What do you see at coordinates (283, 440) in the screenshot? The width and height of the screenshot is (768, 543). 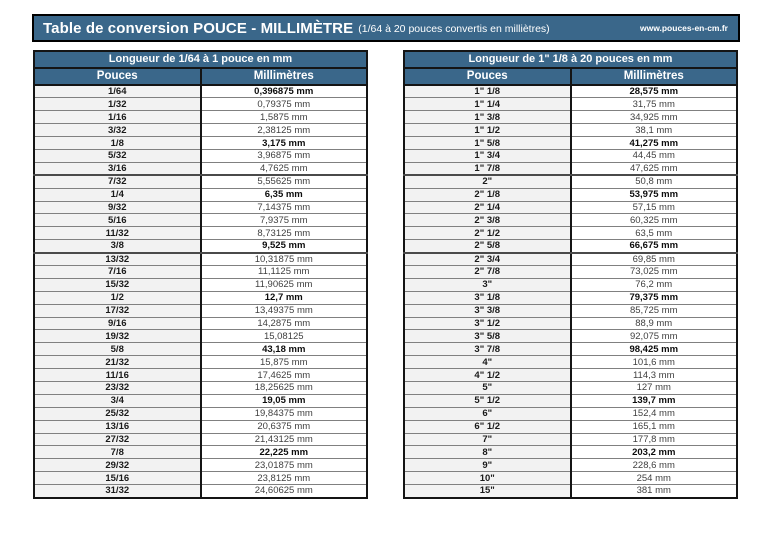 I see `millimetres-cell: 21,43125 mm` at bounding box center [283, 440].